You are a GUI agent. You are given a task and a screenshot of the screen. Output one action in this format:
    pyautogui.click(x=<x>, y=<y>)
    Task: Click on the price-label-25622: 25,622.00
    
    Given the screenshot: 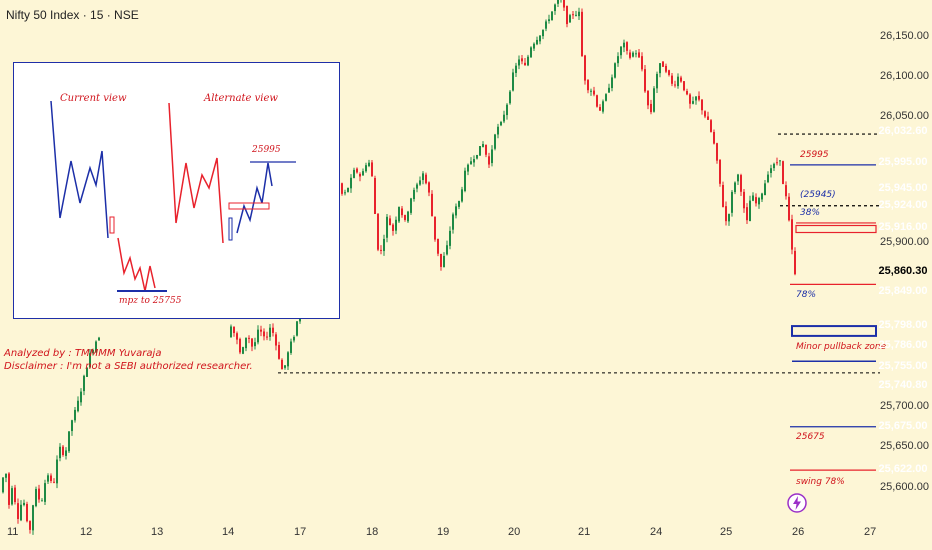 What is the action you would take?
    pyautogui.click(x=903, y=469)
    